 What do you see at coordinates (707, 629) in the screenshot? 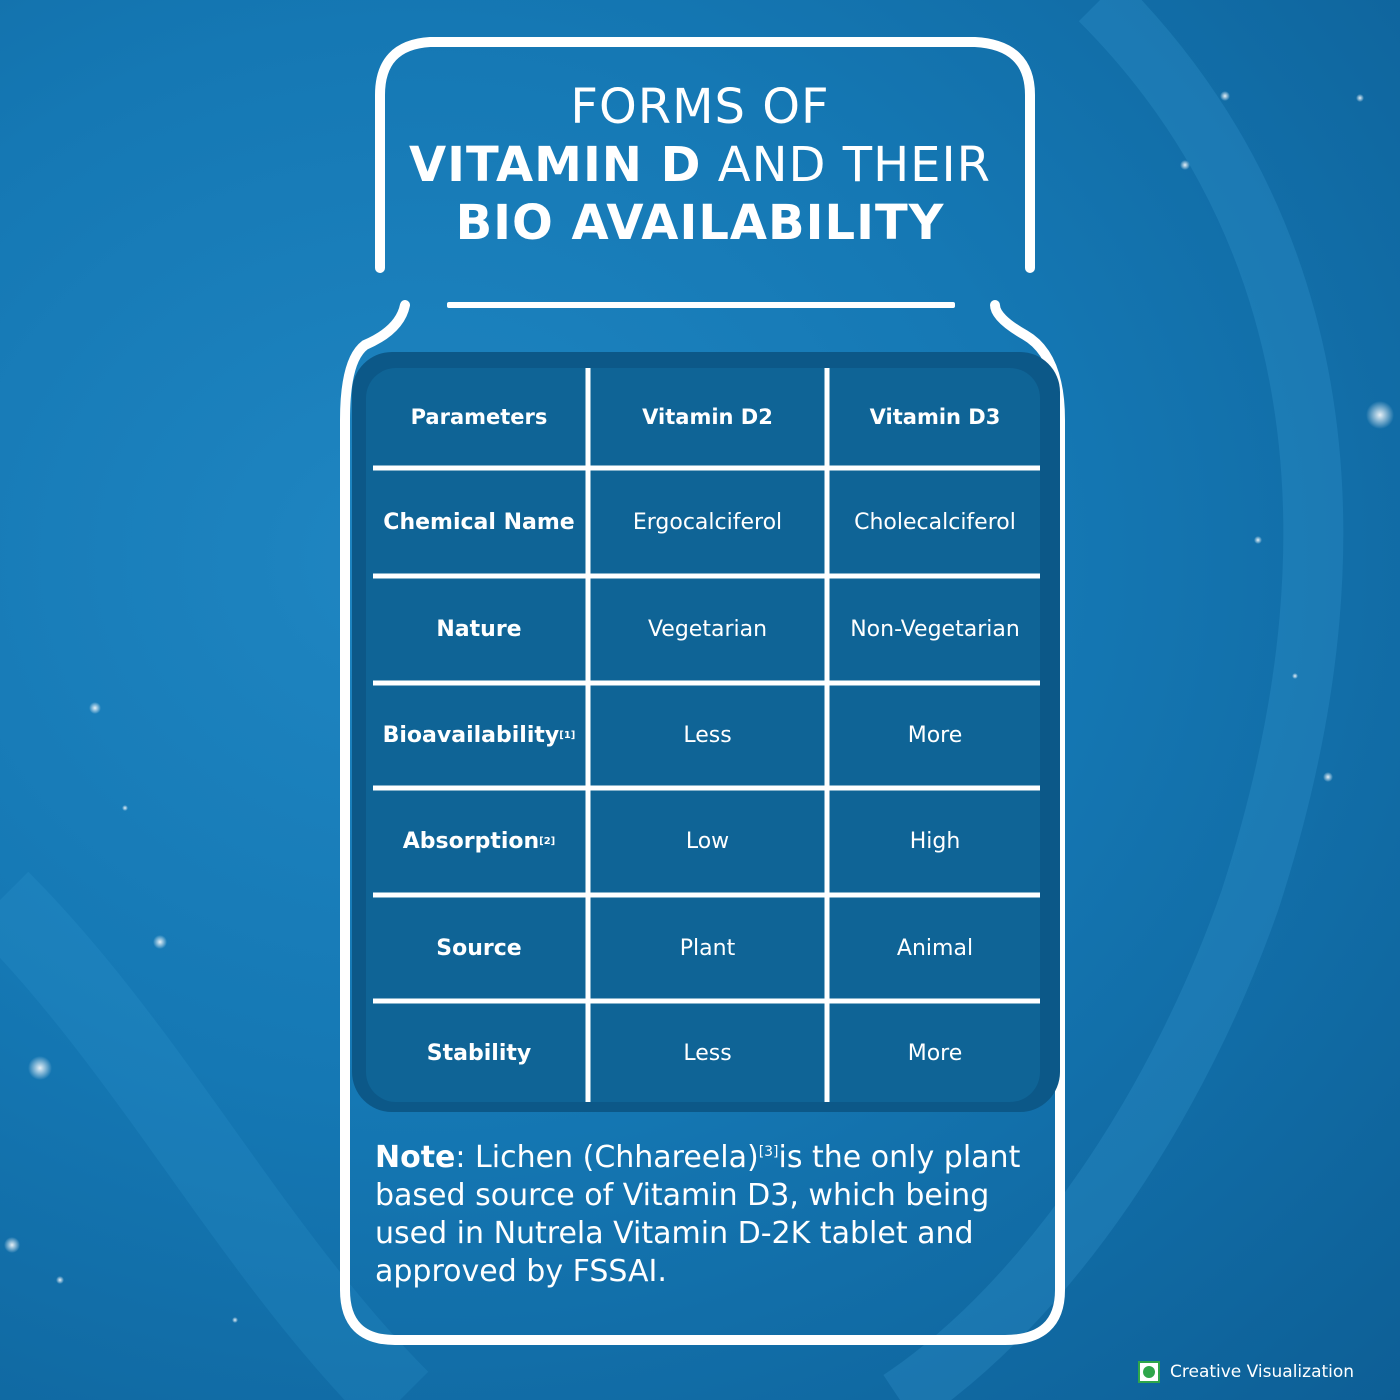
I see `table-cell-d2: Vegetarian` at bounding box center [707, 629].